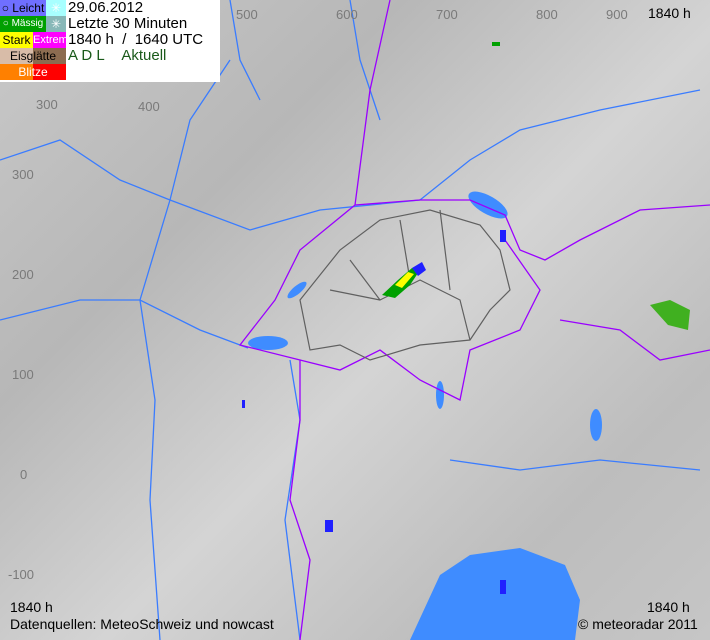  I want to click on footer-sources: Datenquellen: MeteoSchweiz und nowcast, so click(142, 624).